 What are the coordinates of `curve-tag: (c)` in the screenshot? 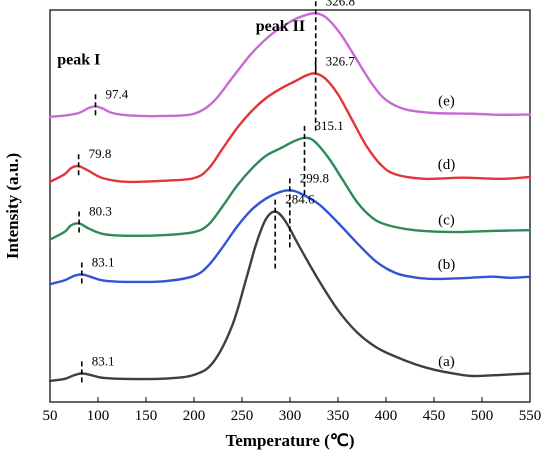 It's located at (446, 221).